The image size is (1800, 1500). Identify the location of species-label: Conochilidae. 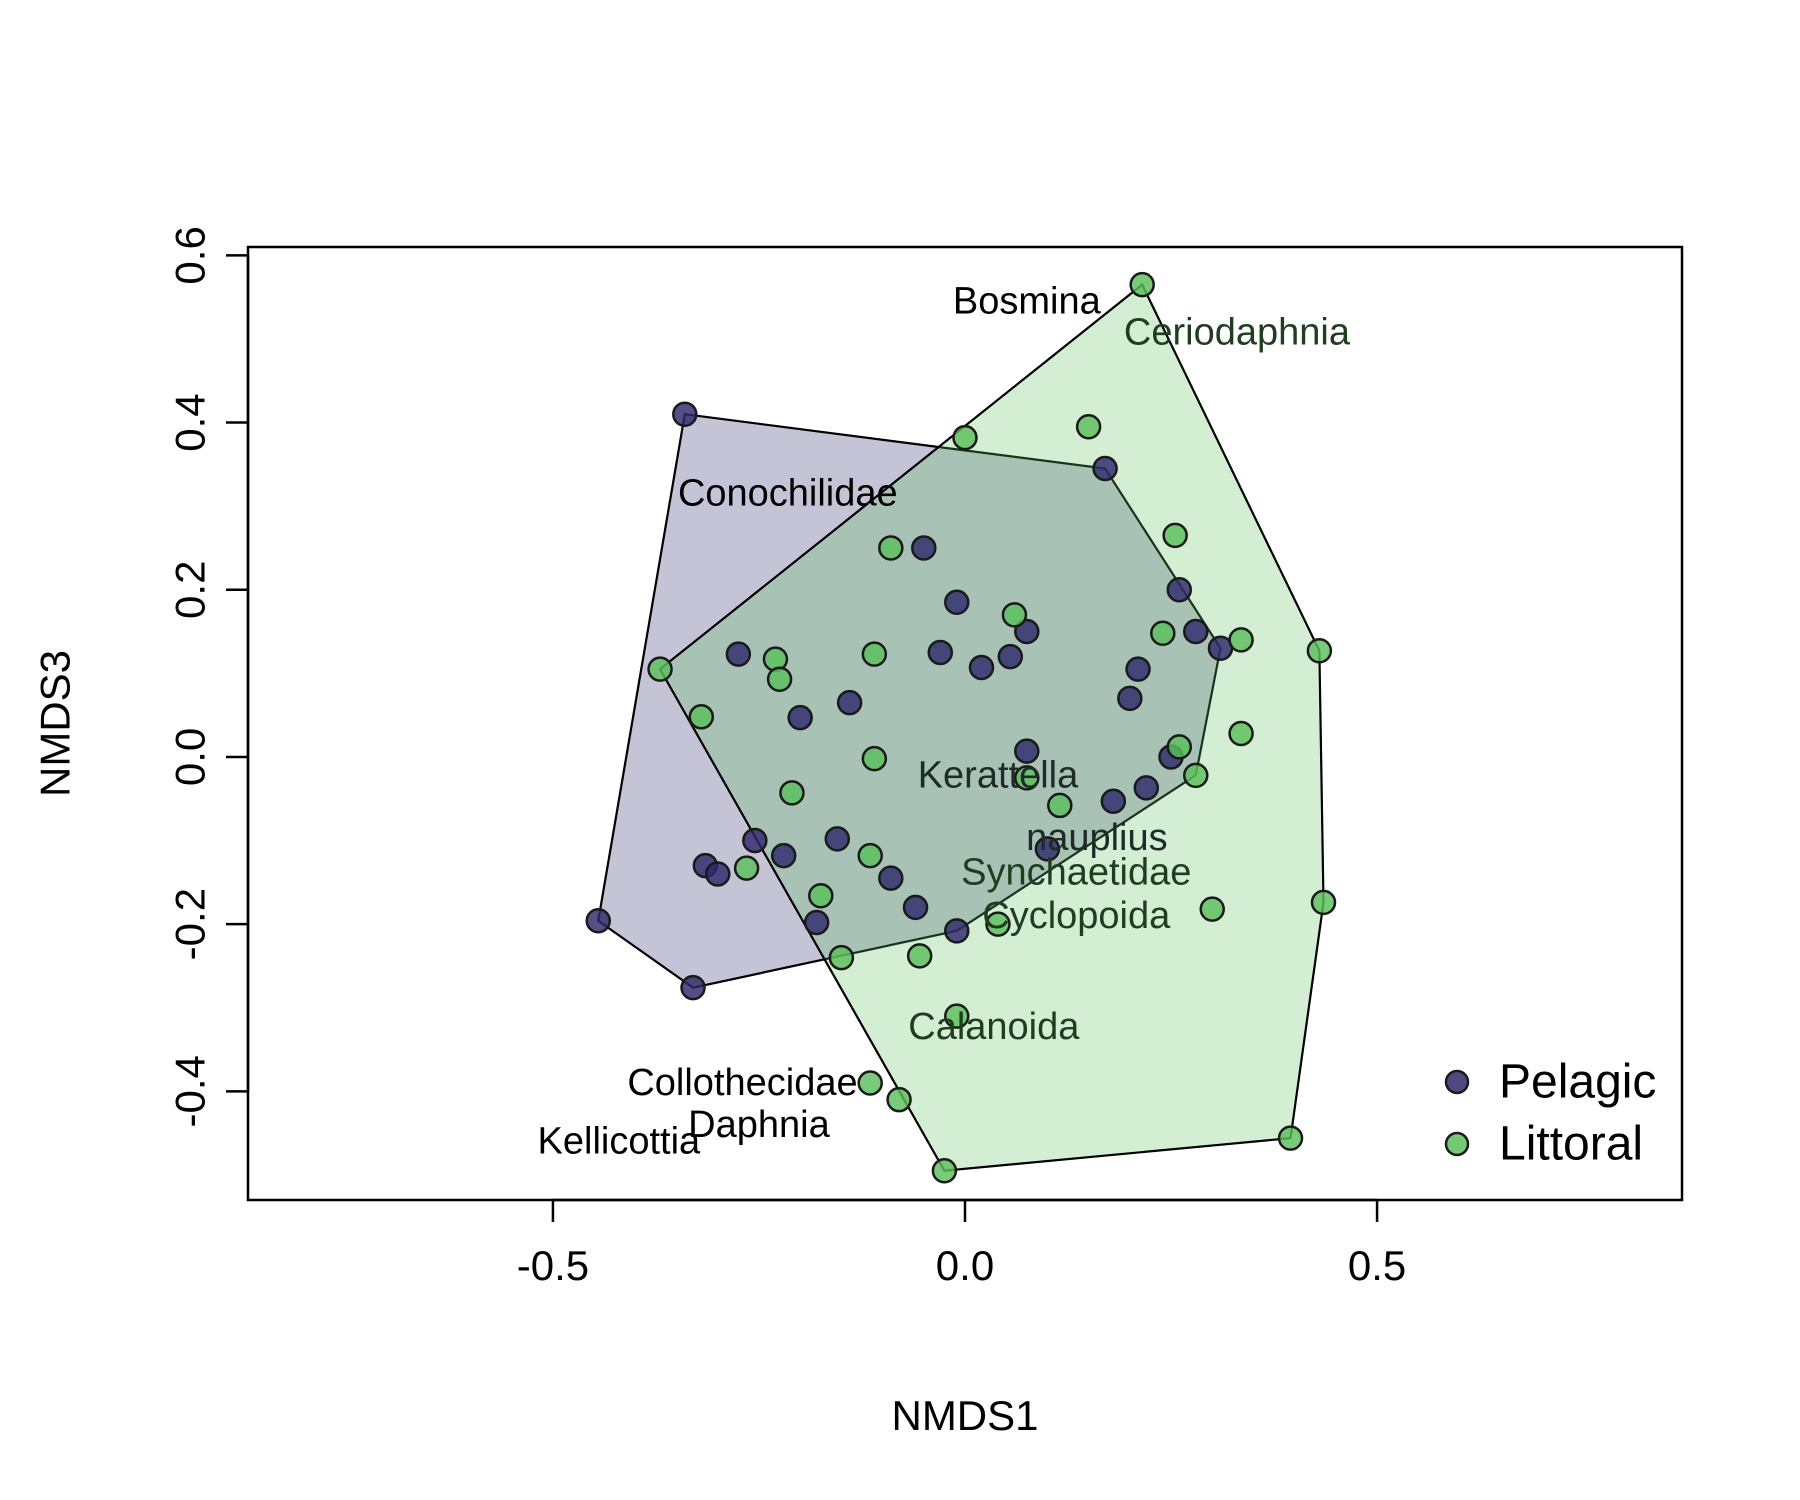
(788, 494).